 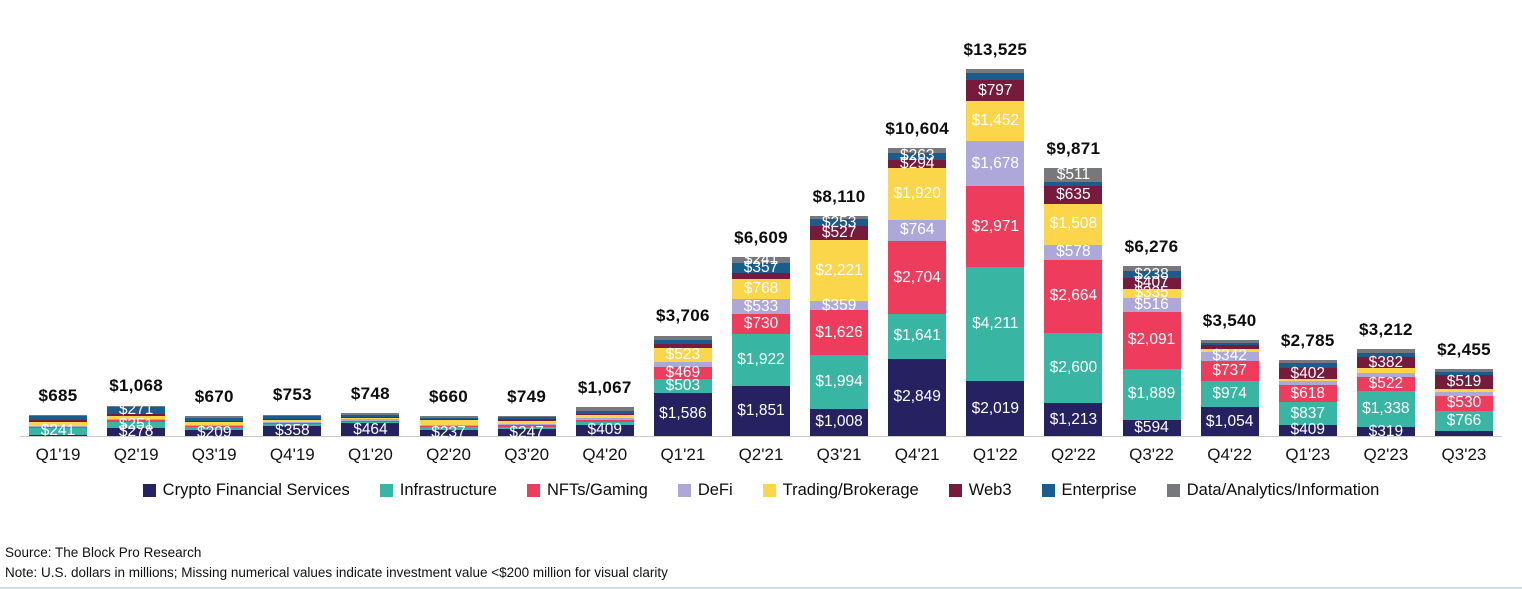 What do you see at coordinates (103, 552) in the screenshot?
I see `source-note: Source: The Block Pro Research` at bounding box center [103, 552].